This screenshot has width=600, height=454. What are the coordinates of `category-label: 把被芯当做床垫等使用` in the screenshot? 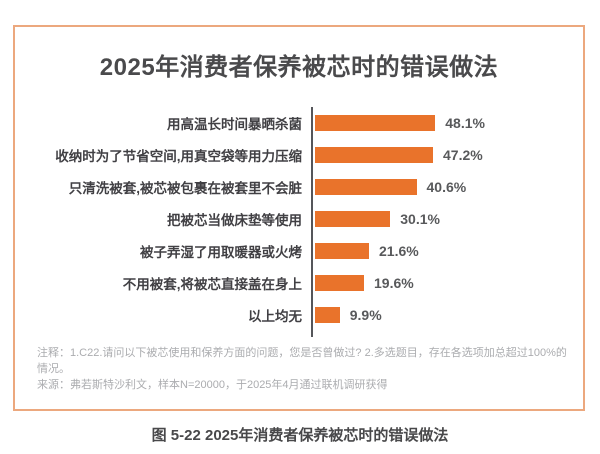 It's located at (234, 220).